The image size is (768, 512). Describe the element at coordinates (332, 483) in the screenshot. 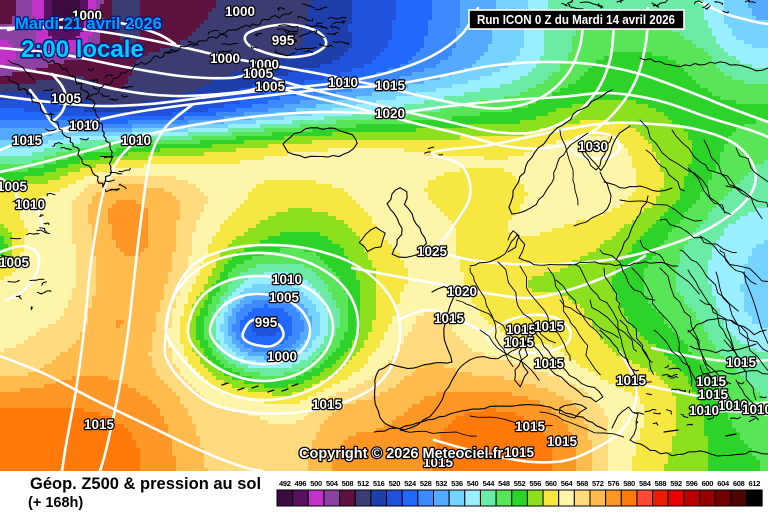

I see `svg-text: 504` at that location.